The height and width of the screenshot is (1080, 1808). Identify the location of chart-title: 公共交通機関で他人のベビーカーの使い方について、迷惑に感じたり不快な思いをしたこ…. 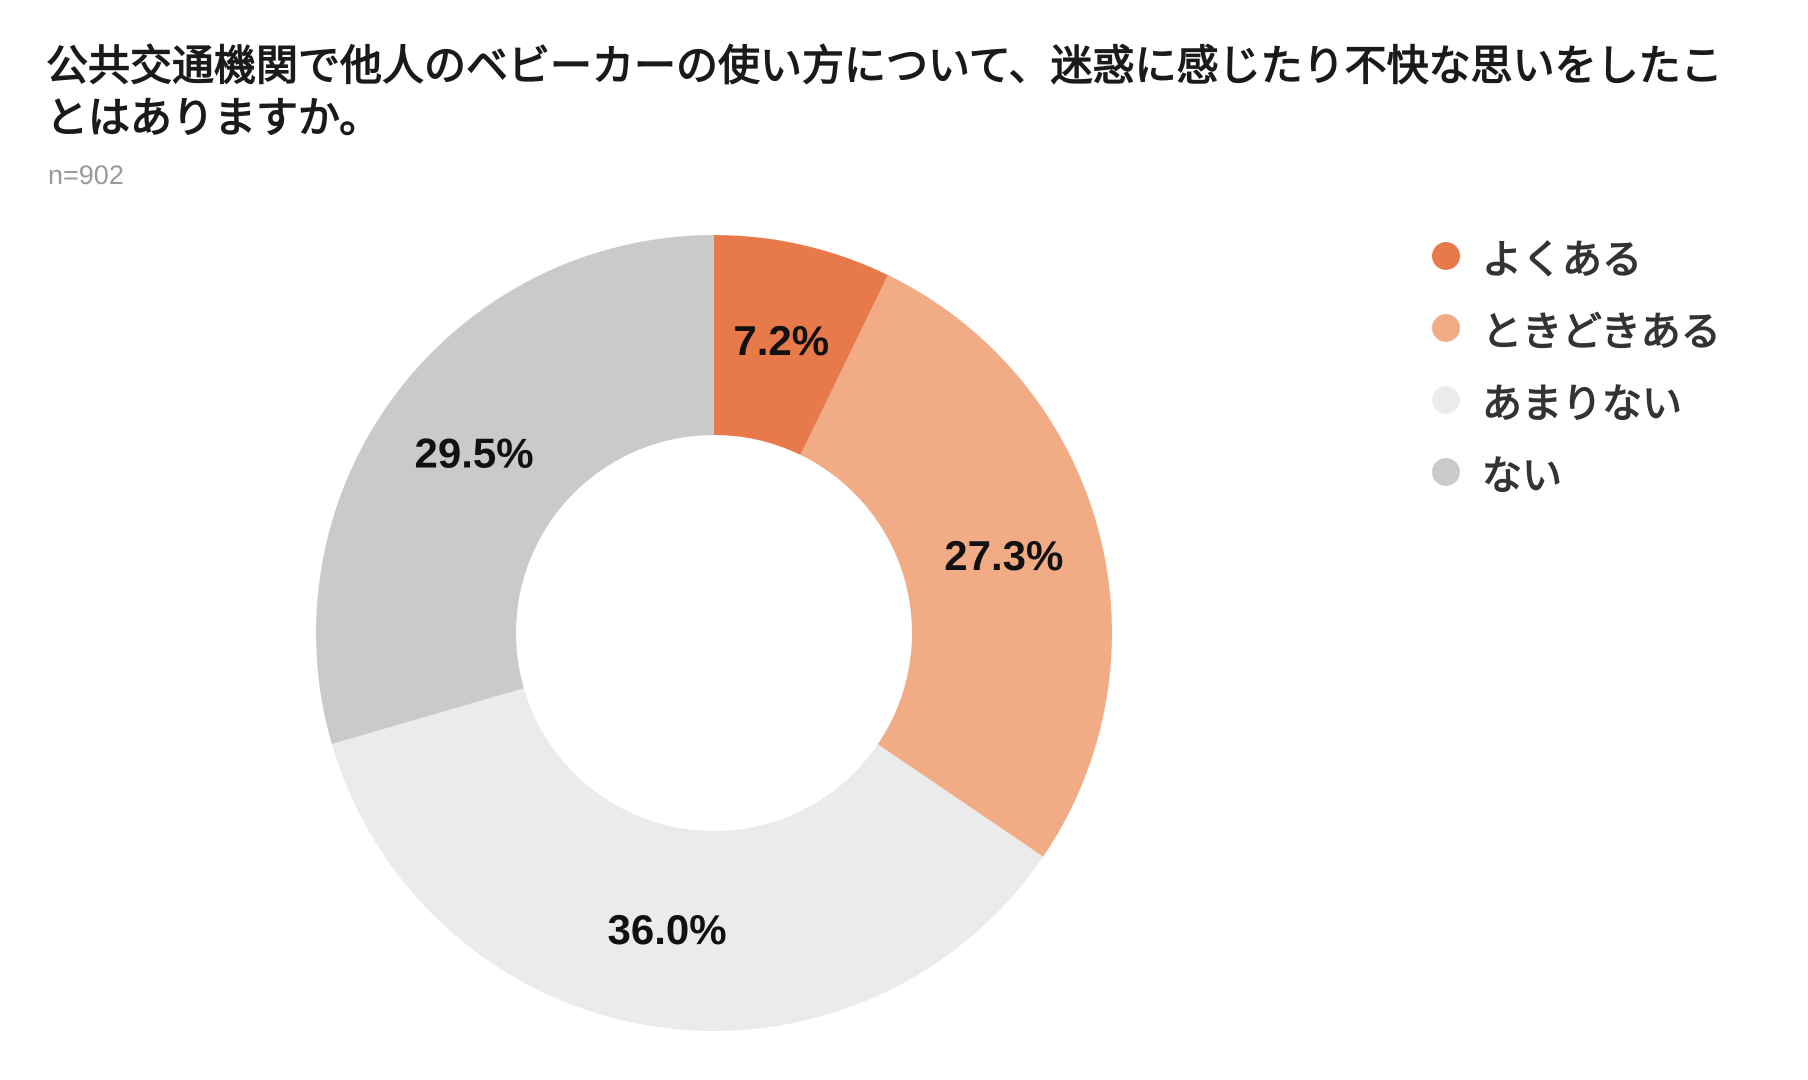
(884, 91).